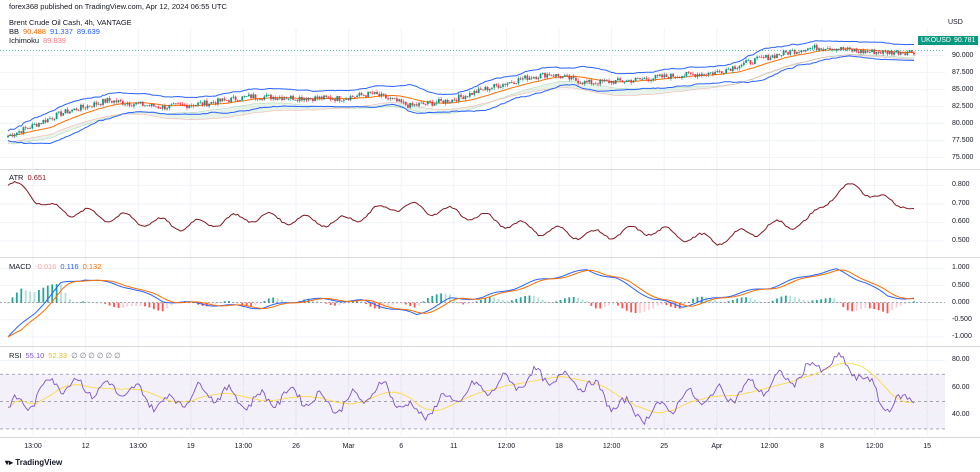  What do you see at coordinates (961, 387) in the screenshot?
I see `rsi-y-tick: 60.00` at bounding box center [961, 387].